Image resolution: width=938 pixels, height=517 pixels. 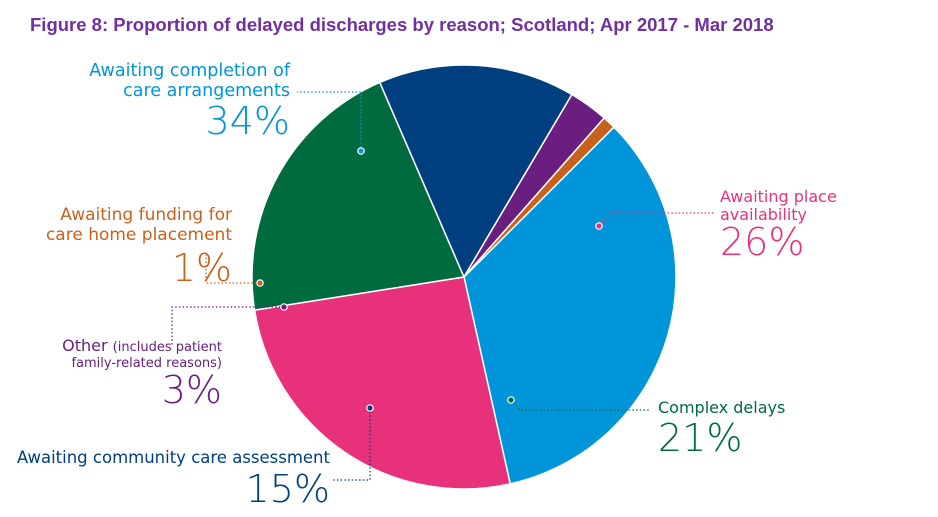 I want to click on slice-label: Complex delays, so click(x=721, y=407).